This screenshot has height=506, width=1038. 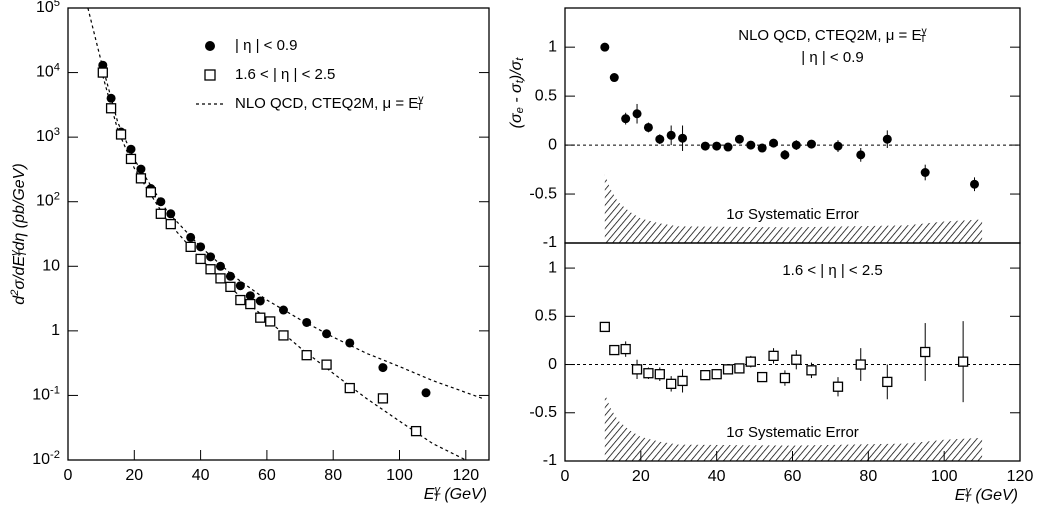 What do you see at coordinates (1020, 476) in the screenshot?
I see `x-tick-label: 120` at bounding box center [1020, 476].